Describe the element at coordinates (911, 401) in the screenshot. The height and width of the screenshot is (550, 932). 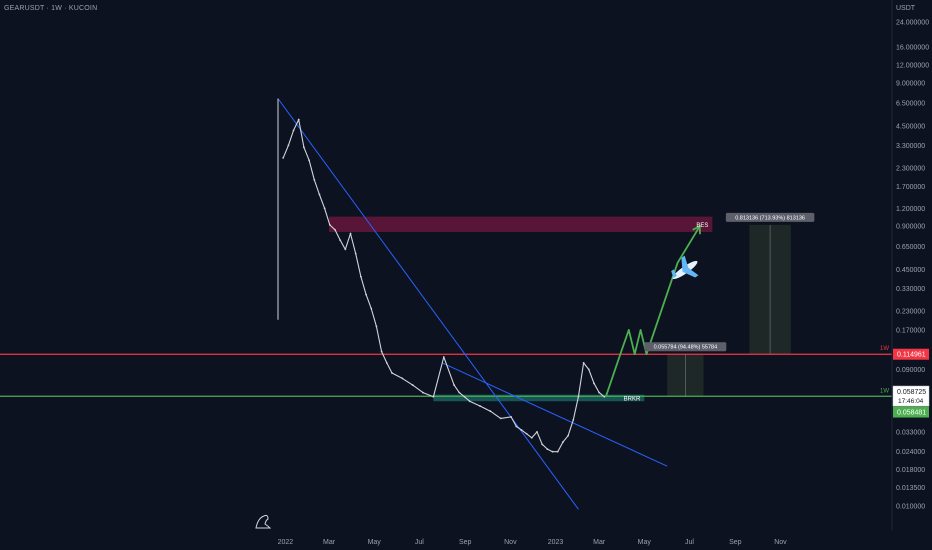
I see `countdown-text: 17:46:04` at that location.